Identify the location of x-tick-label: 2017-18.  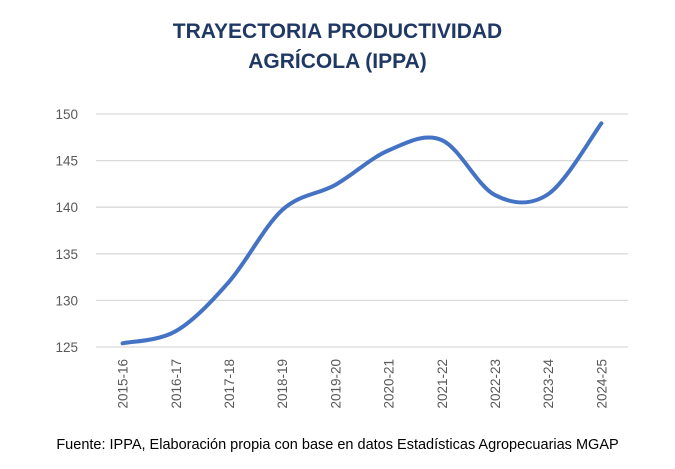
(229, 384).